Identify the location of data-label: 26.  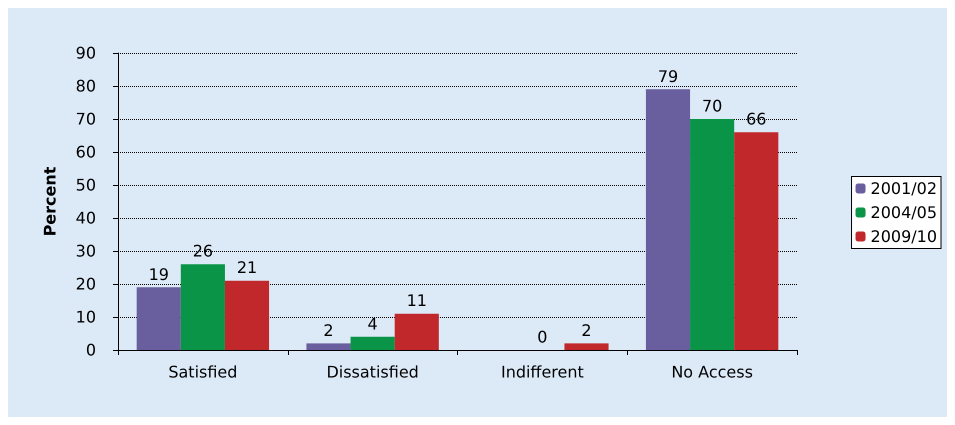
(203, 251).